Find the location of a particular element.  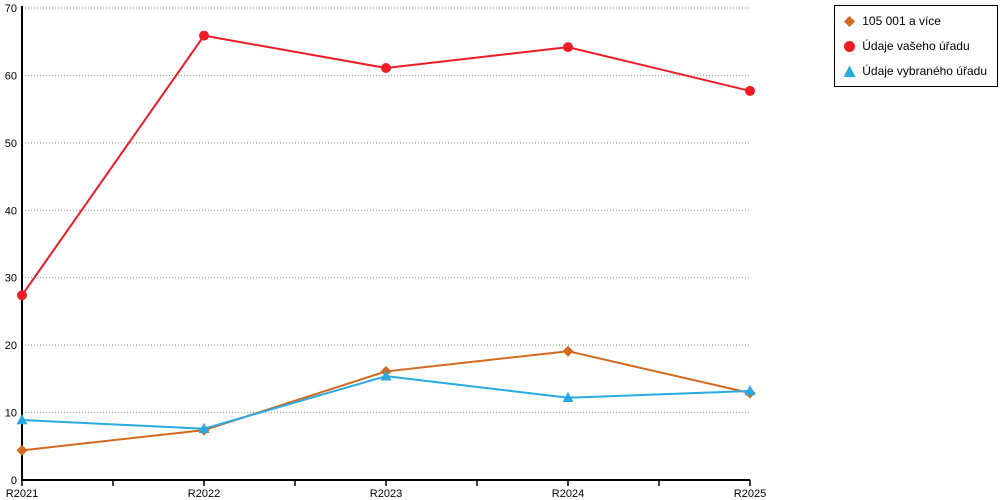

legend-item: Údaje vašeho úřadu is located at coordinates (915, 46).